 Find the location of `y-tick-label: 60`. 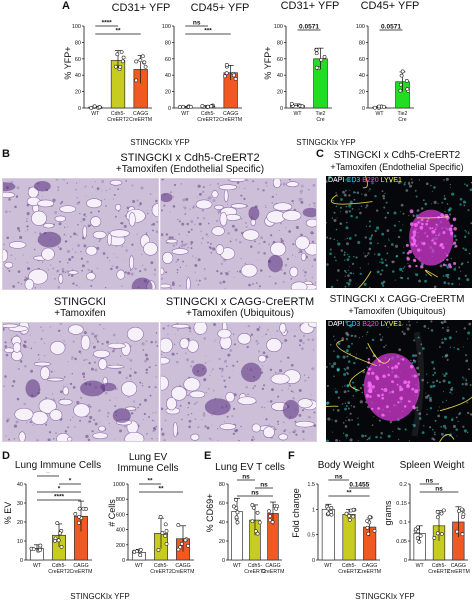

y-tick-label: 60 is located at coordinates (280, 60).